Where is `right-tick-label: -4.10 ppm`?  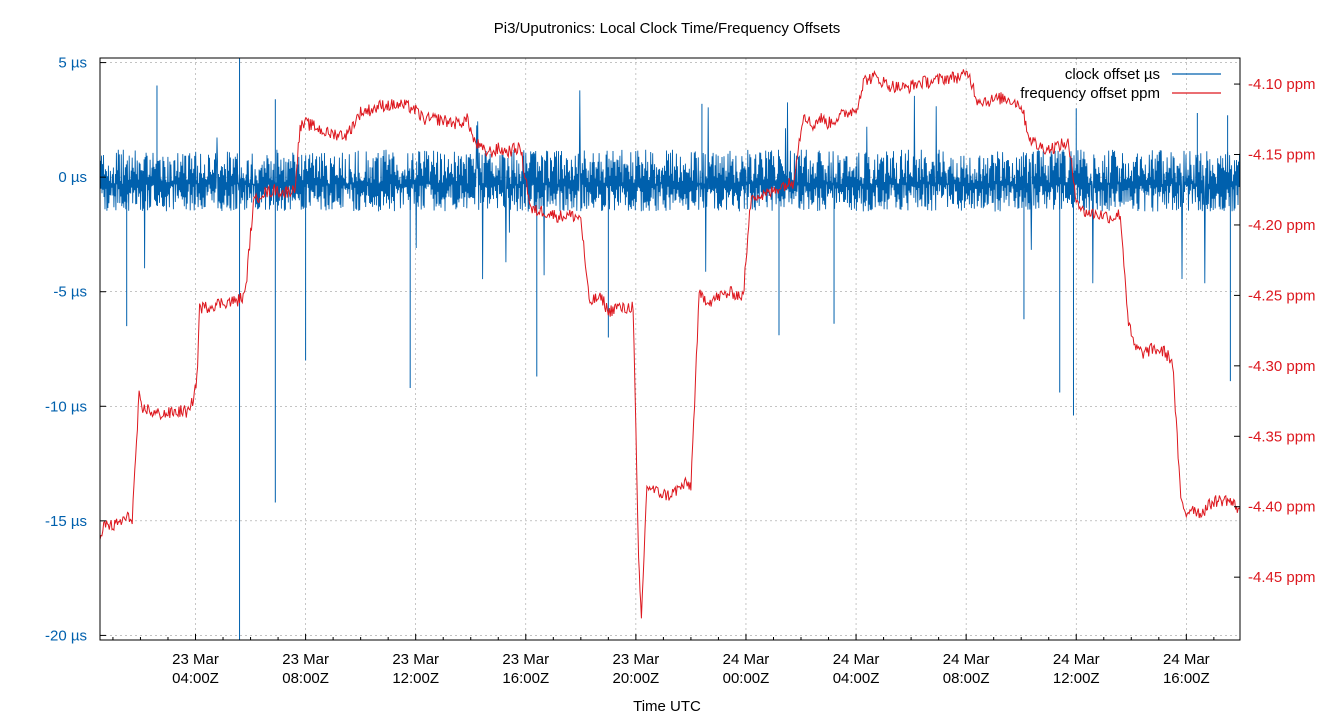
right-tick-label: -4.10 ppm is located at coordinates (1282, 84).